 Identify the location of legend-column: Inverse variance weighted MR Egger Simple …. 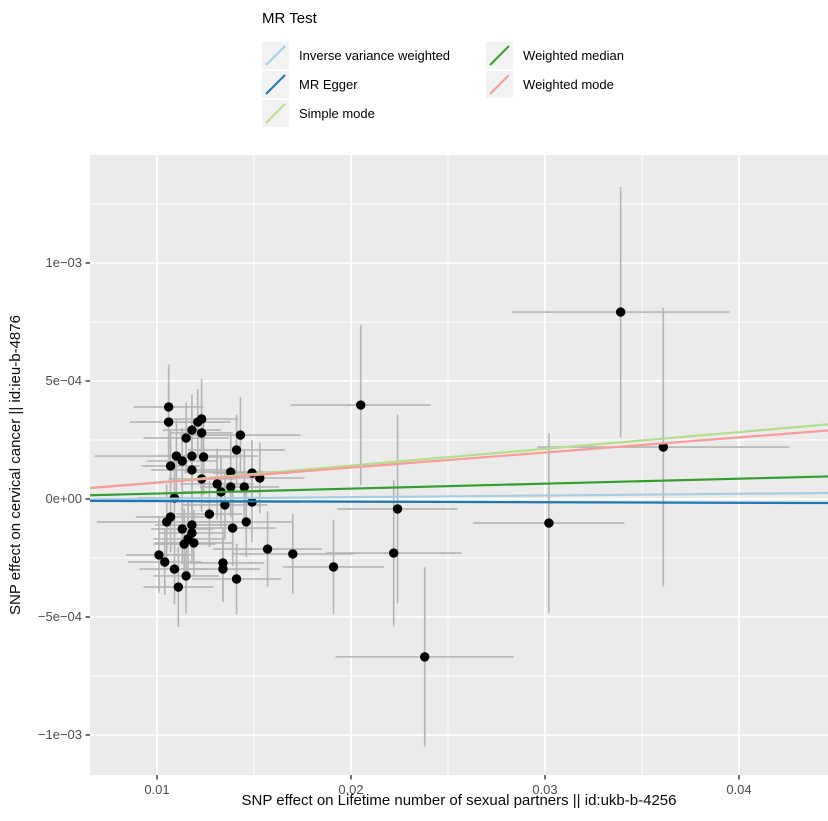
(356, 84).